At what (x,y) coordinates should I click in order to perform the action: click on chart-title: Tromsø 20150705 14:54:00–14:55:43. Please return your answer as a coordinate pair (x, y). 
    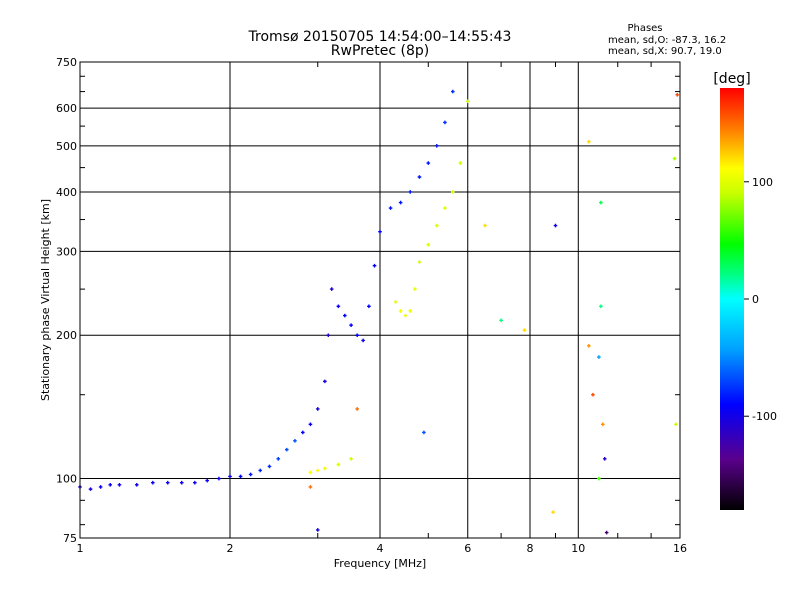
    Looking at the image, I should click on (380, 37).